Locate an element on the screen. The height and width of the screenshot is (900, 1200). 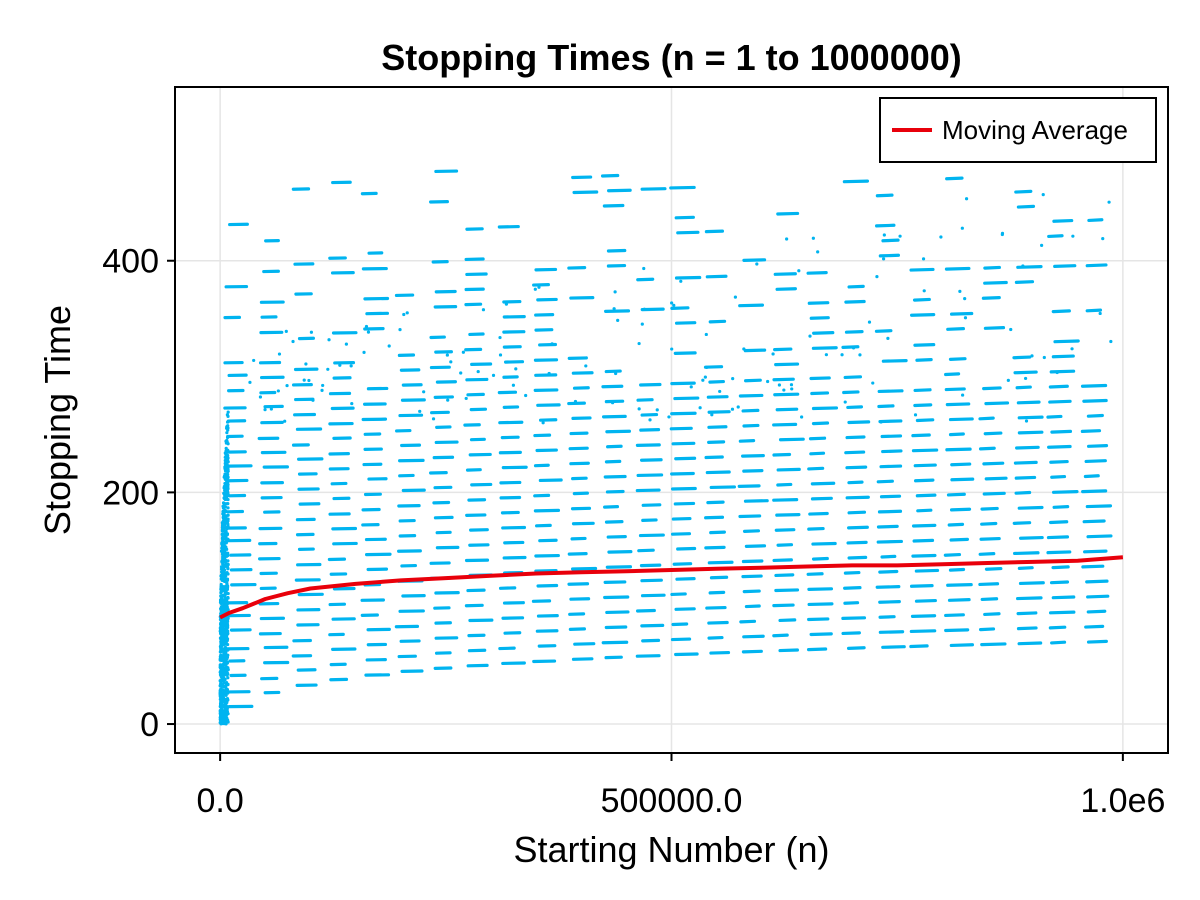
y-tick-label: 200 is located at coordinates (130, 493).